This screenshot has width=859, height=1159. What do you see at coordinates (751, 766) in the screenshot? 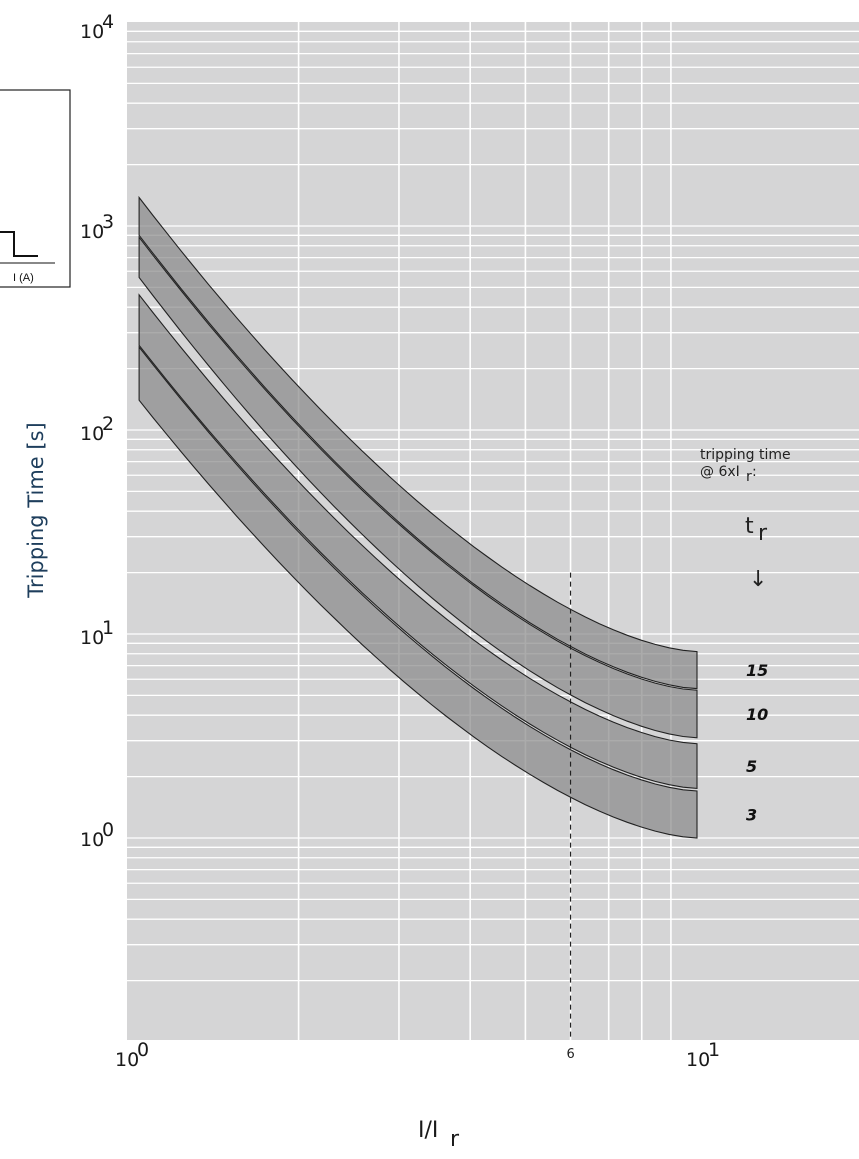
I see `band-label-5: 5` at bounding box center [751, 766].